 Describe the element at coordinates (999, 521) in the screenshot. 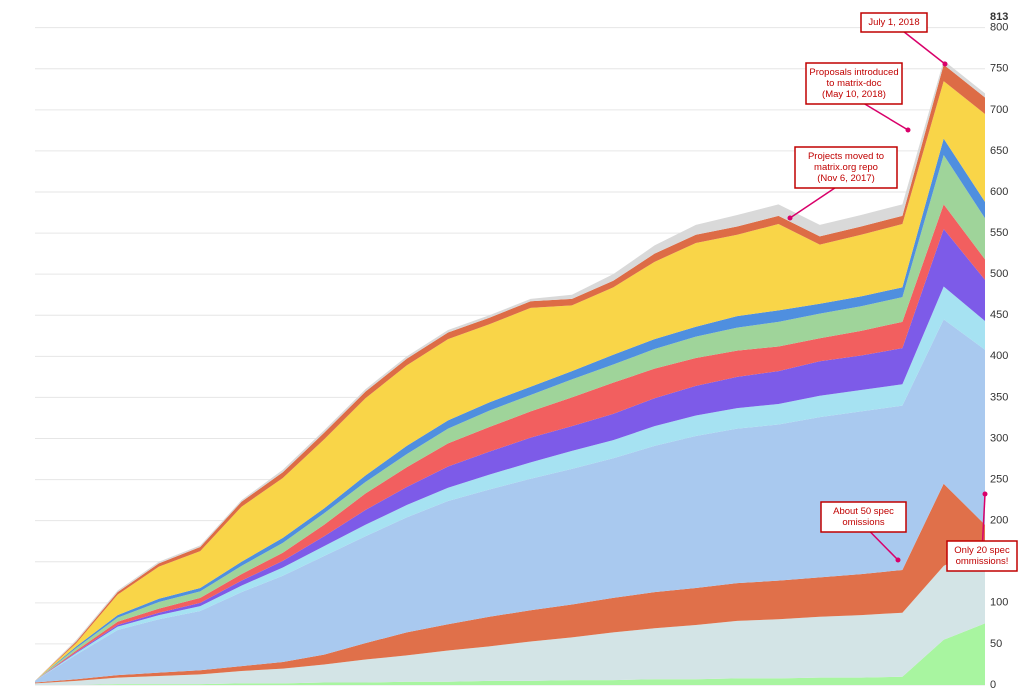

I see `y-tick-label: 200` at that location.